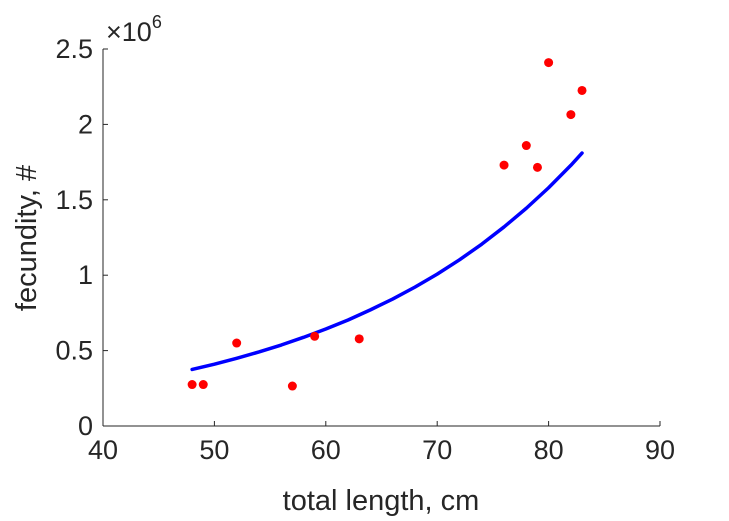  Describe the element at coordinates (437, 450) in the screenshot. I see `x-tick-label: 70` at that location.